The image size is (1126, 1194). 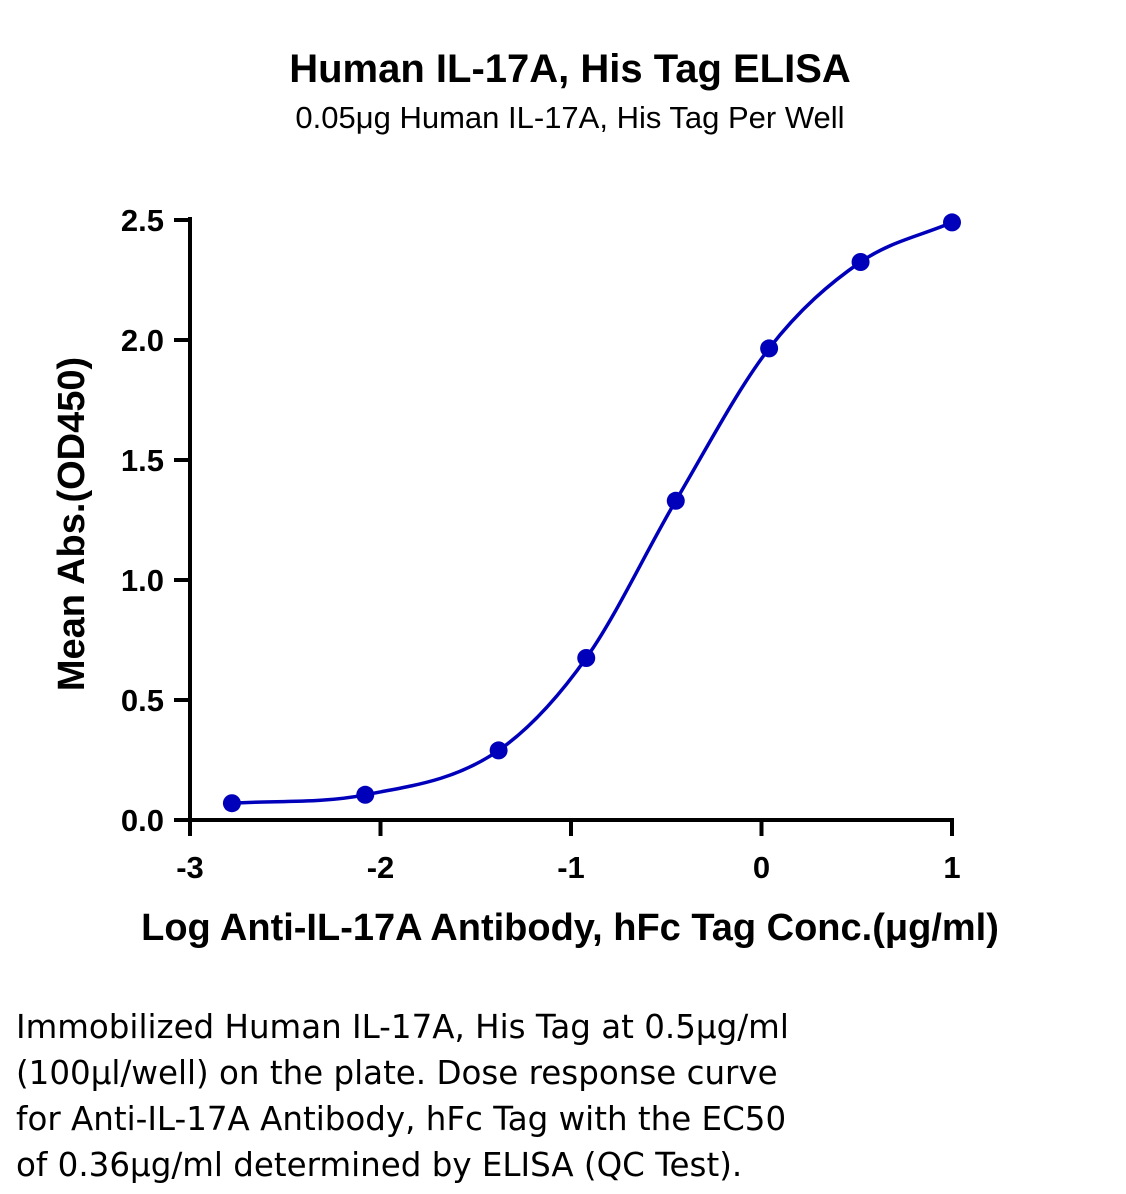 I want to click on chart-title: Human IL-17A, His Tag ELISA, so click(x=570, y=69).